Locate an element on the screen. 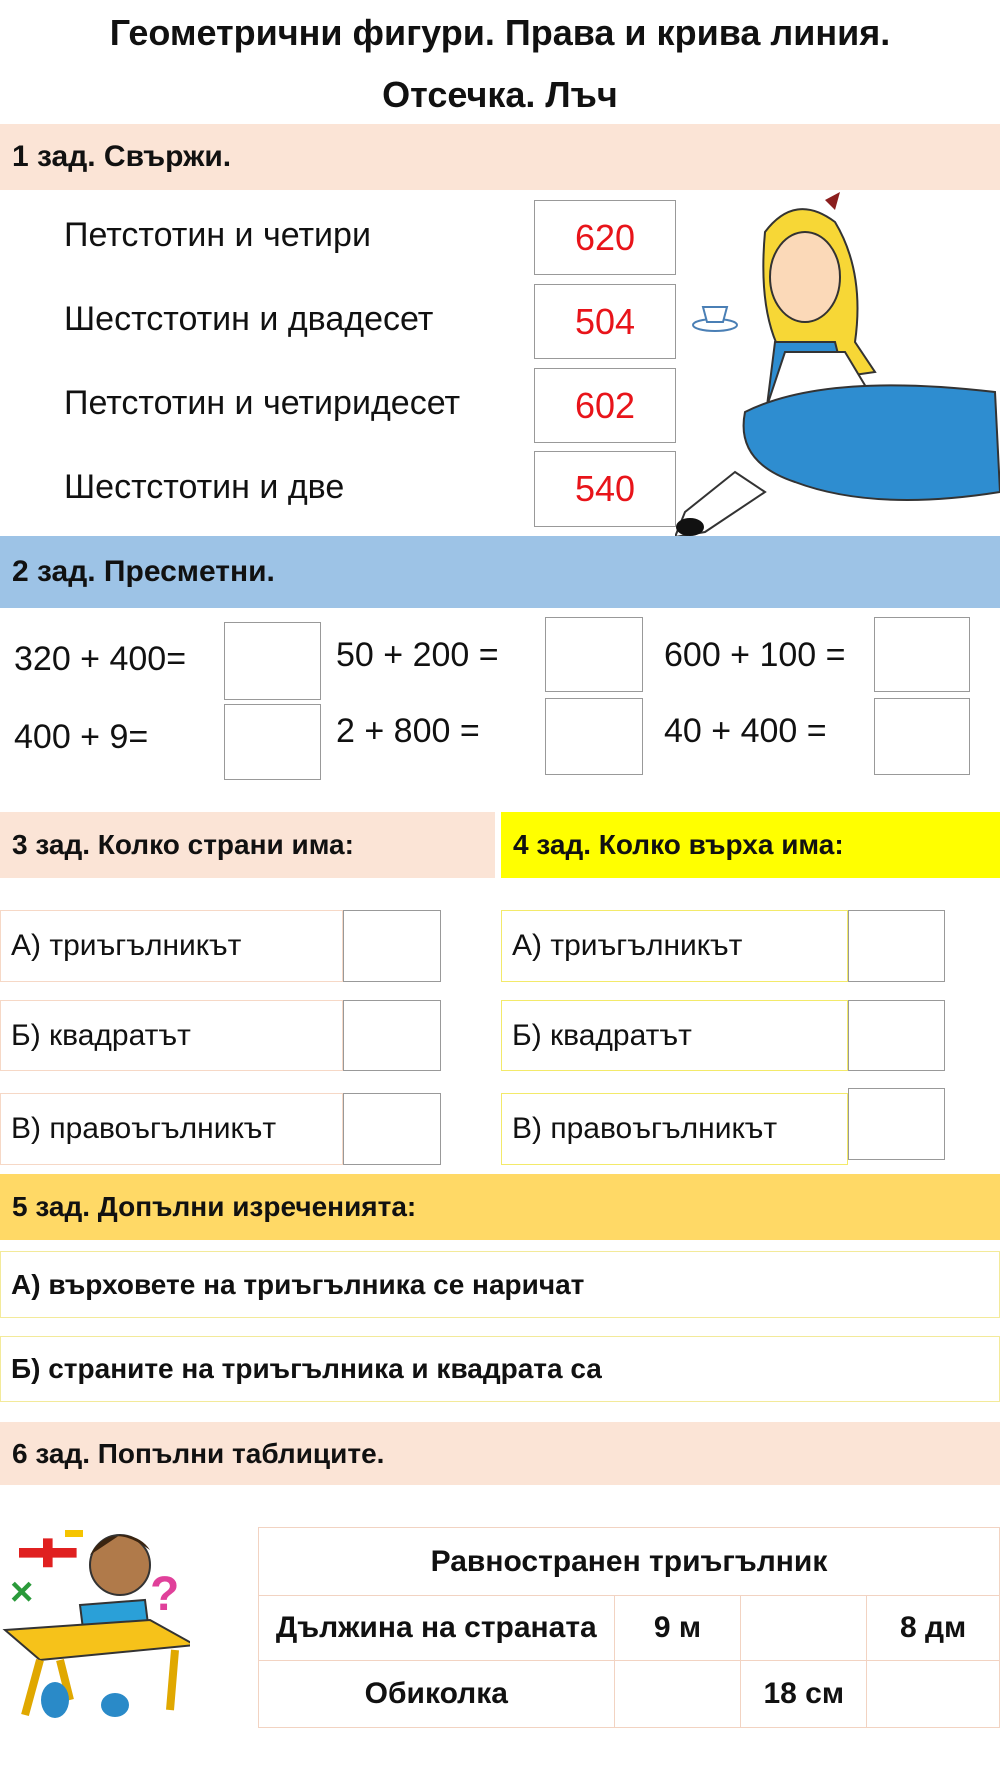  expression: 50 + 200 = is located at coordinates (417, 655).